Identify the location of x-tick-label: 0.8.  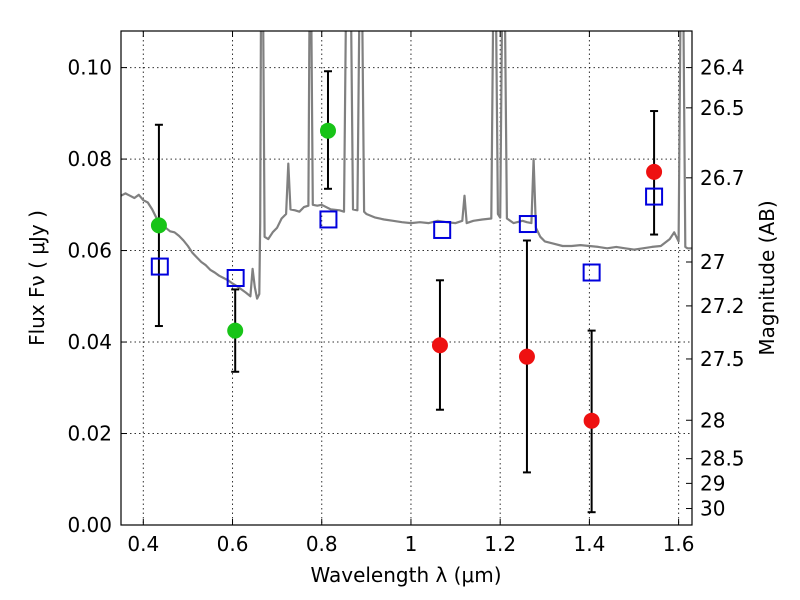
(322, 544).